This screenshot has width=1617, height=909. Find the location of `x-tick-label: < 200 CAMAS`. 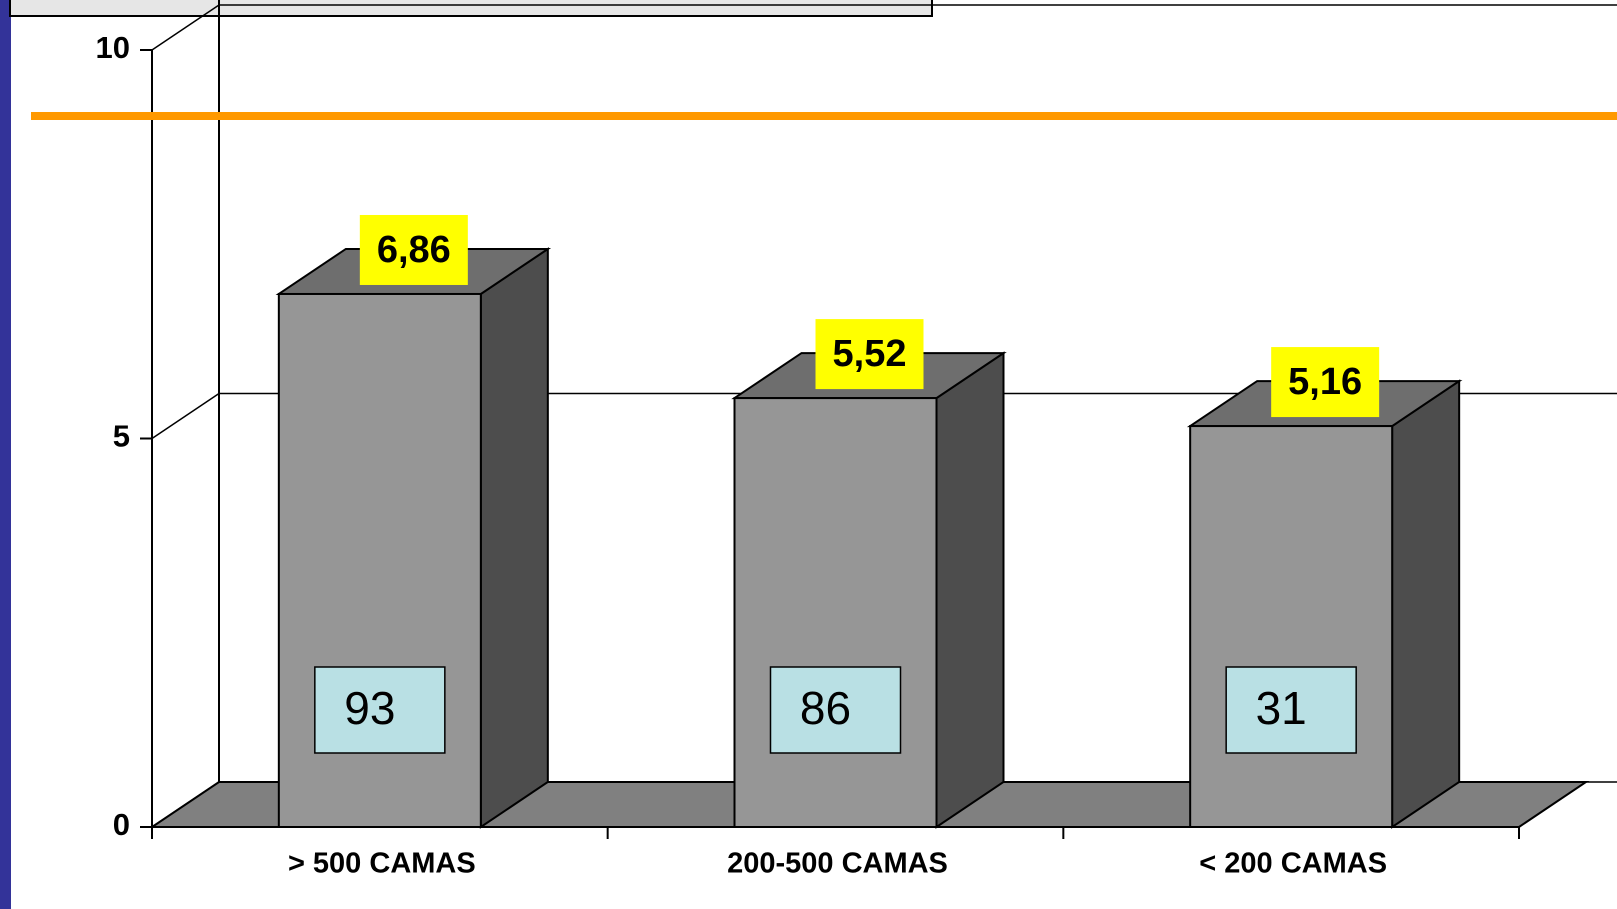

x-tick-label: < 200 CAMAS is located at coordinates (1293, 864).